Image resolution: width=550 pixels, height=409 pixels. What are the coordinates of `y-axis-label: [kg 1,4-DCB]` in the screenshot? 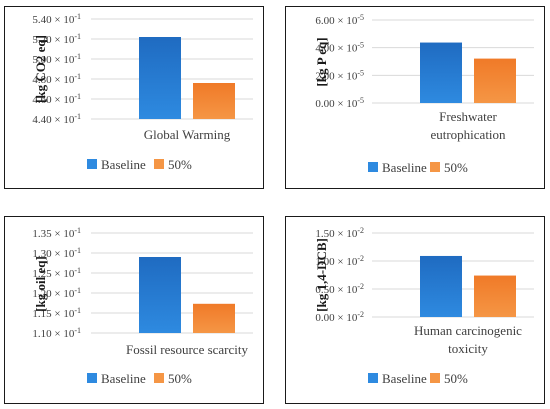 It's located at (321, 275).